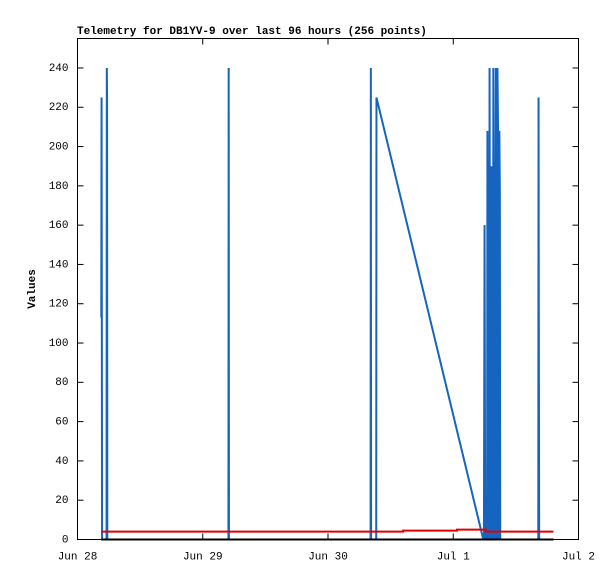 This screenshot has height=584, width=615. What do you see at coordinates (59, 265) in the screenshot?
I see `y-tick-label: 140` at bounding box center [59, 265].